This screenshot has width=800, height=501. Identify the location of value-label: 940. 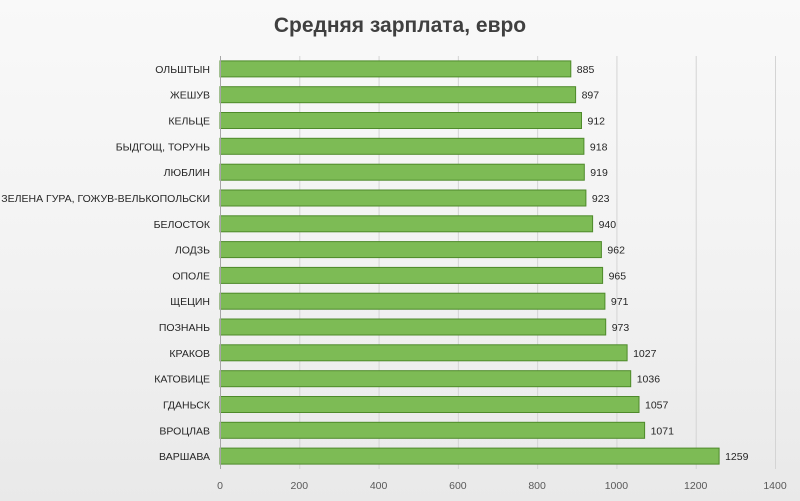
(608, 225).